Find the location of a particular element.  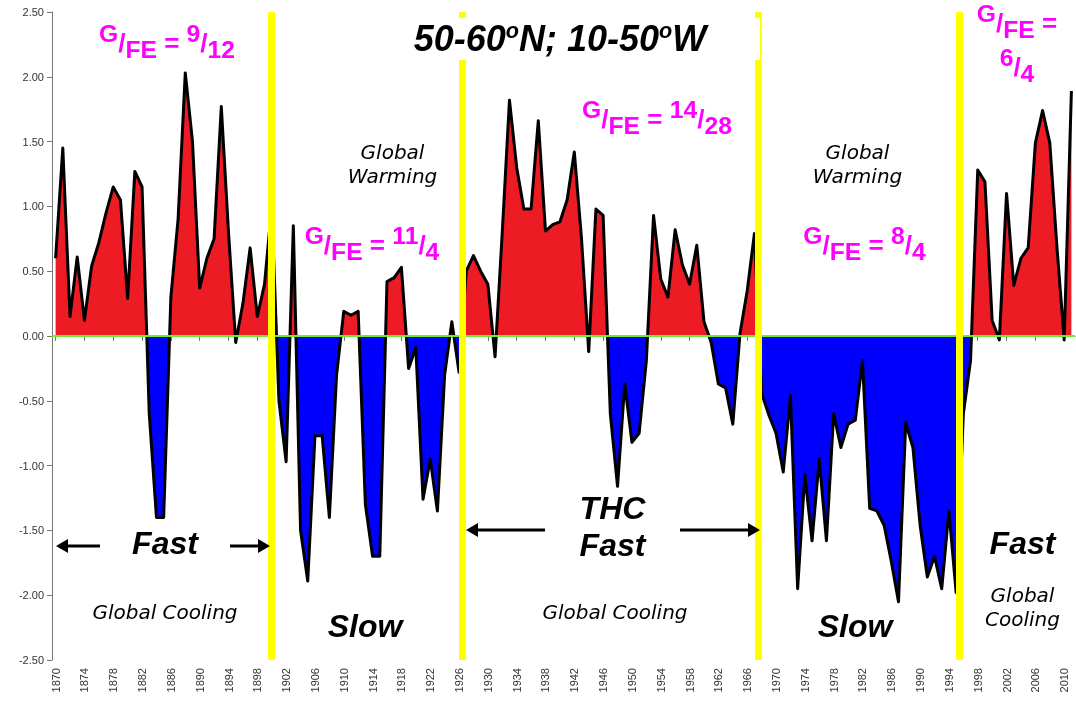

y-tick-label: 0.00 is located at coordinates (33, 336).